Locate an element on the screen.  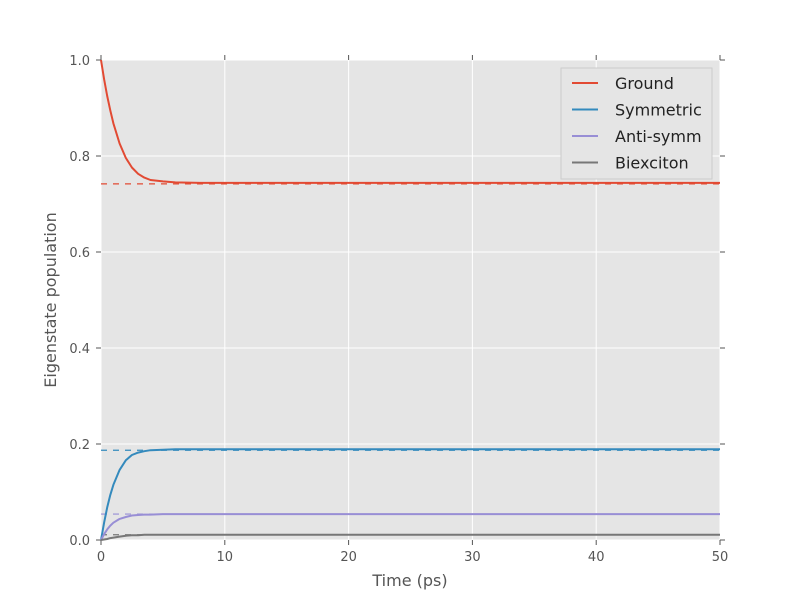
legend-label: Anti-symm is located at coordinates (658, 136).